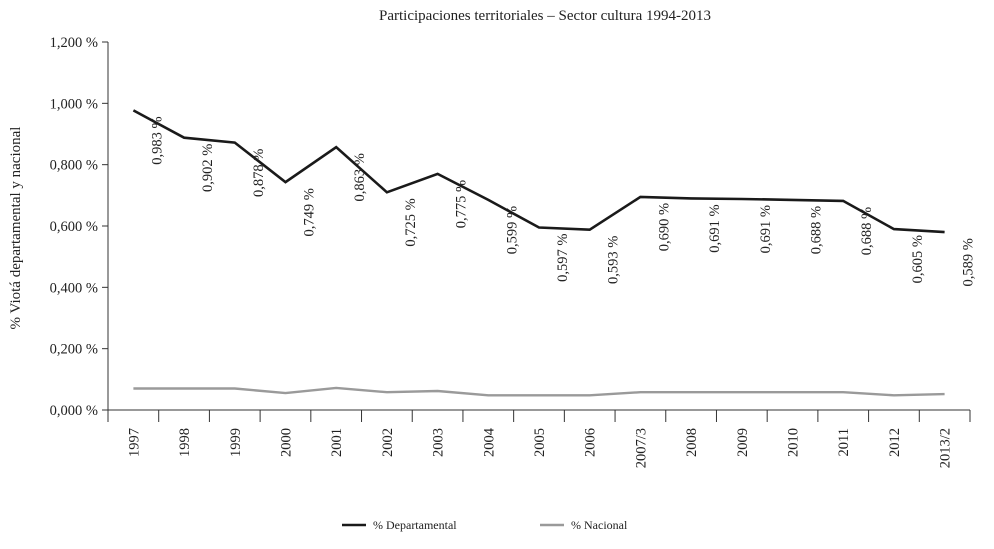 This screenshot has height=549, width=994. Describe the element at coordinates (236, 442) in the screenshot. I see `x-tick-label: 1999` at that location.